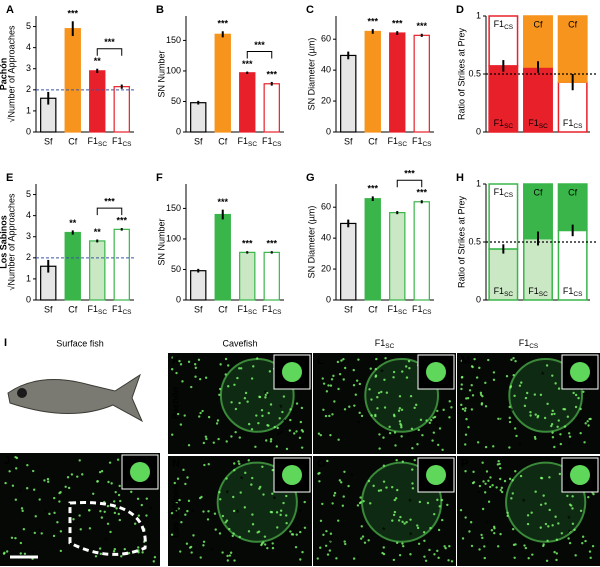 The height and width of the screenshot is (567, 600). Describe the element at coordinates (72, 141) in the screenshot. I see `x-tick-label: Cf` at that location.